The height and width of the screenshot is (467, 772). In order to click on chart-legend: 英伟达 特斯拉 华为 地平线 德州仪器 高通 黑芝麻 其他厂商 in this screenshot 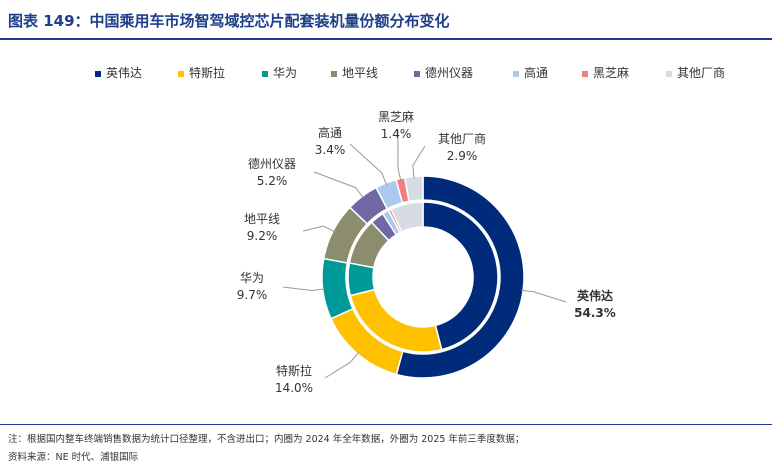, I will do `click(386, 73)`.